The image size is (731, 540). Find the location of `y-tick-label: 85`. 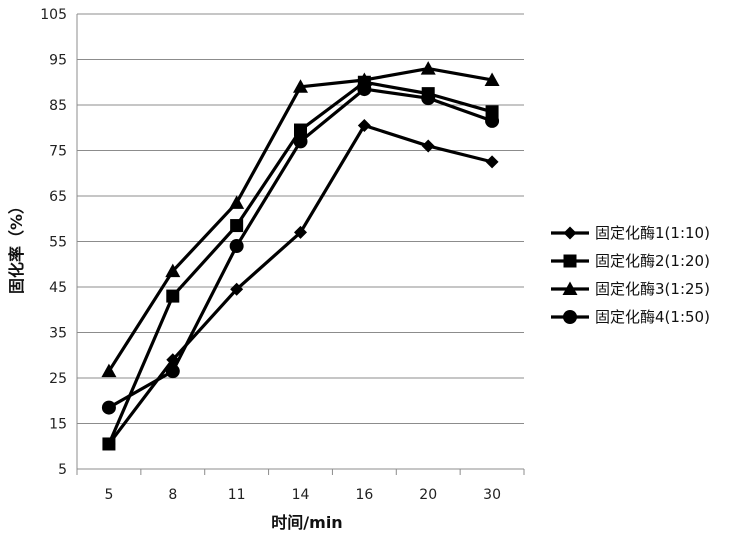

y-tick-label: 85 is located at coordinates (58, 106).